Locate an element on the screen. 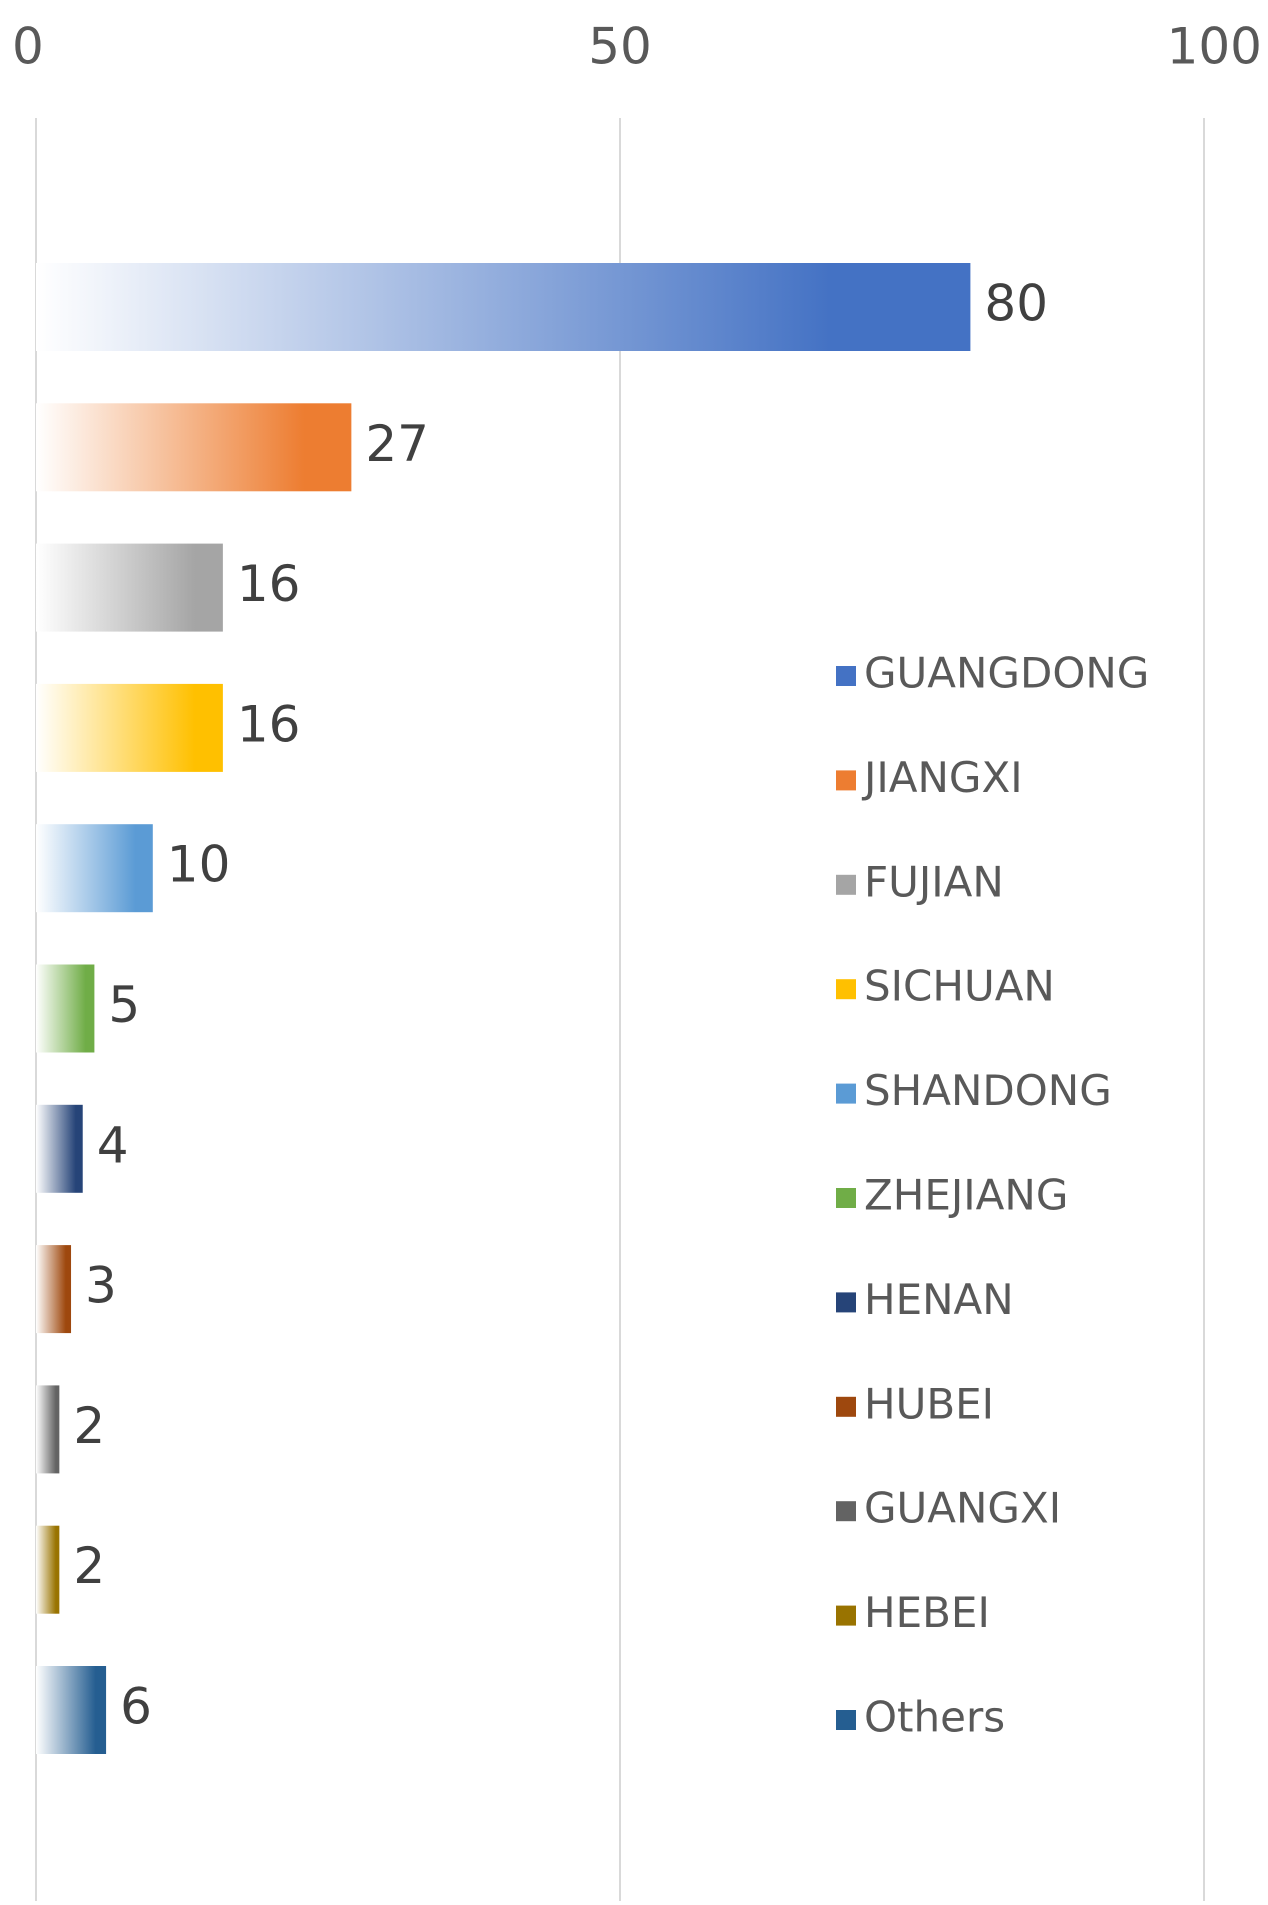 This screenshot has height=1905, width=1268. legend-label: HUBEI is located at coordinates (929, 1403).